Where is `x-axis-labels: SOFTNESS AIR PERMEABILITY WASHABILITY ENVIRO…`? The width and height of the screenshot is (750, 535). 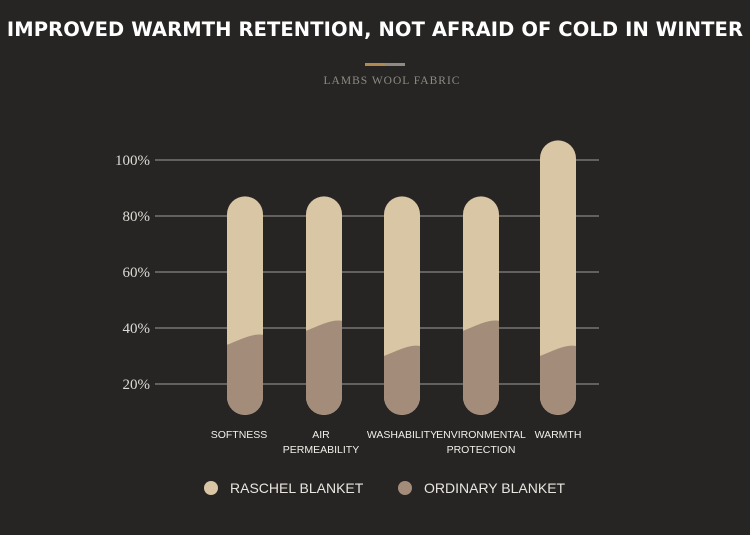 x-axis-labels: SOFTNESS AIR PERMEABILITY WASHABILITY ENVIRO… is located at coordinates (396, 442).